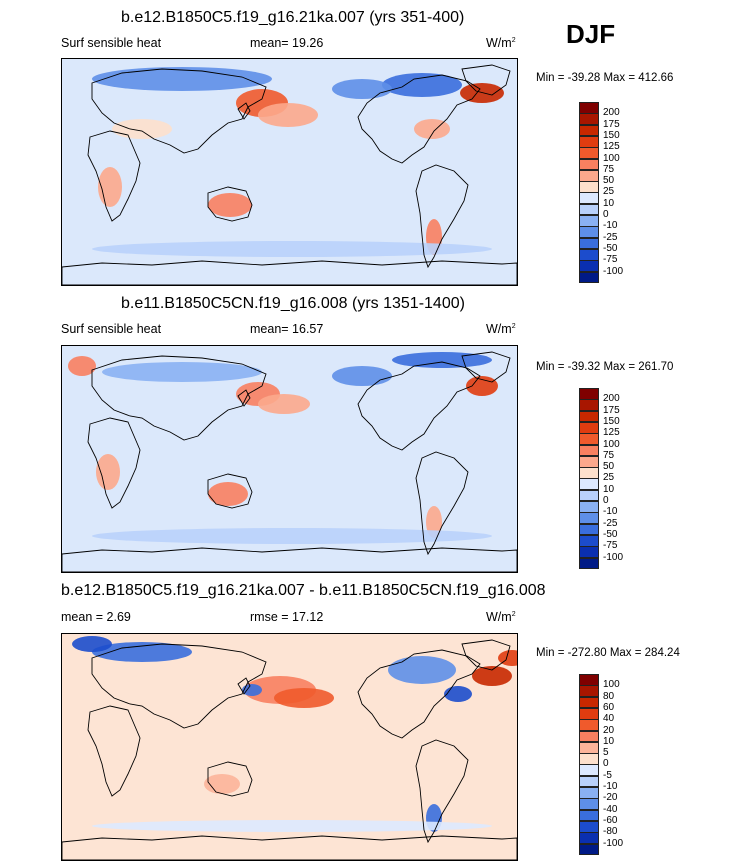 The height and width of the screenshot is (866, 733). Describe the element at coordinates (609, 719) in the screenshot. I see `colorbar-tick-label: 40` at that location.